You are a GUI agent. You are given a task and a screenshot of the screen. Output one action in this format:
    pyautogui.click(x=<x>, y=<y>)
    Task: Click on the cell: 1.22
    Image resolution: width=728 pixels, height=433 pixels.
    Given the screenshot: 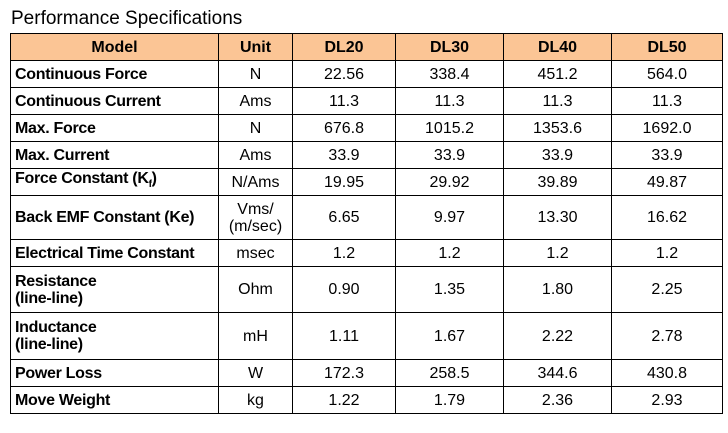 What is the action you would take?
    pyautogui.click(x=344, y=400)
    